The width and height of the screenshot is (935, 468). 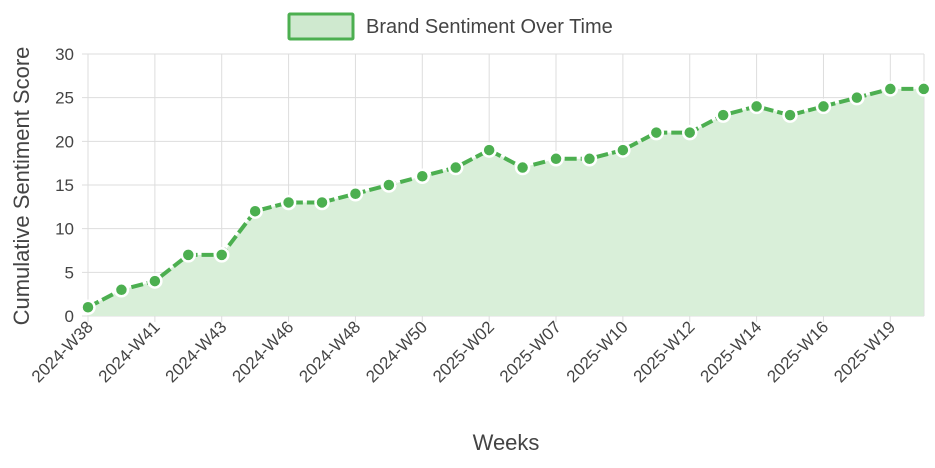 What do you see at coordinates (506, 442) in the screenshot?
I see `x-axis-title: Weeks` at bounding box center [506, 442].